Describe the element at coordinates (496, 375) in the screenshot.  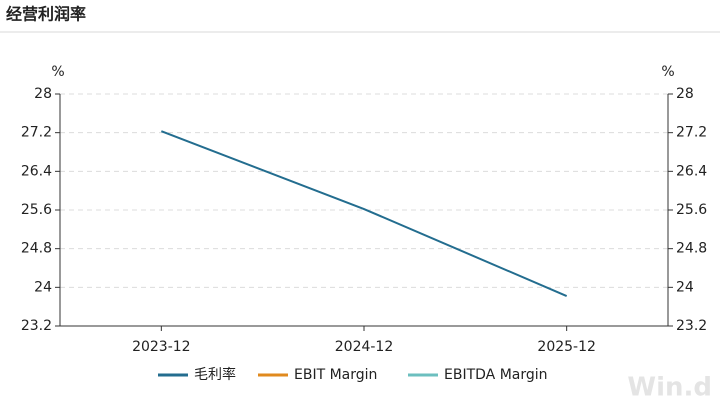
I see `legend-label: EBITDA Margin` at that location.